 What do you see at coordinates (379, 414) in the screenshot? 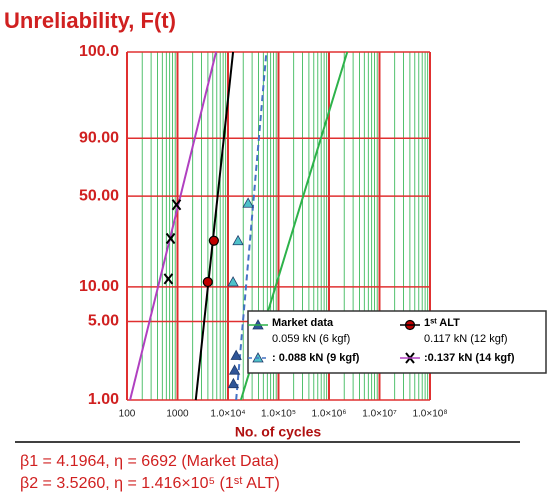
I see `x-tick-label: 1.0×10⁷` at bounding box center [379, 414].